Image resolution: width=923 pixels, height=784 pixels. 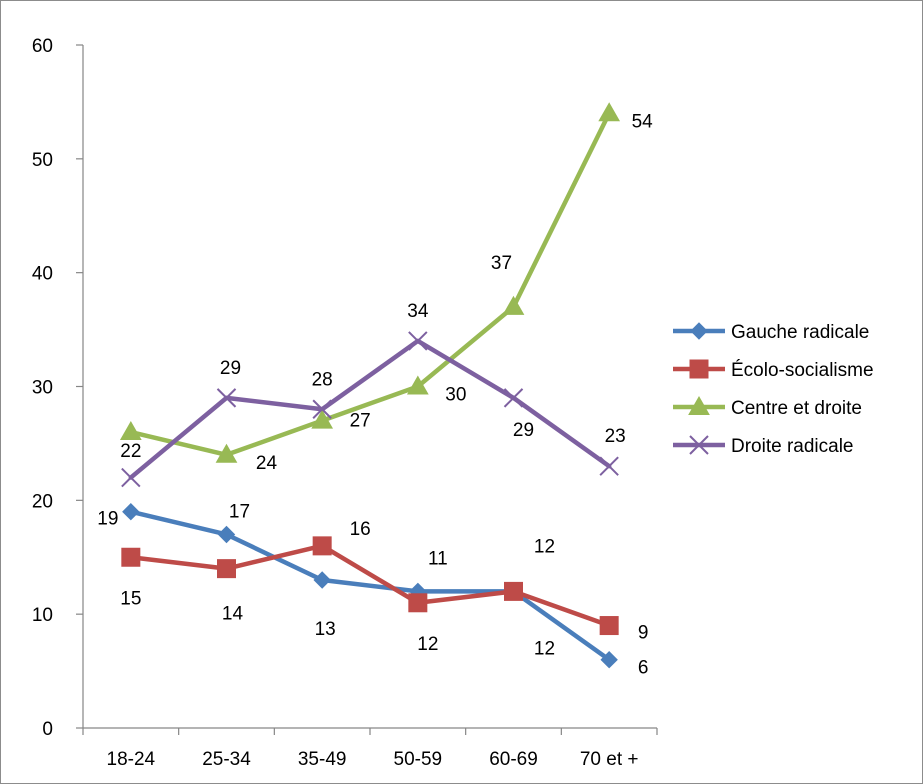 I want to click on data-label-ecolo-socialisme: 16, so click(x=360, y=529).